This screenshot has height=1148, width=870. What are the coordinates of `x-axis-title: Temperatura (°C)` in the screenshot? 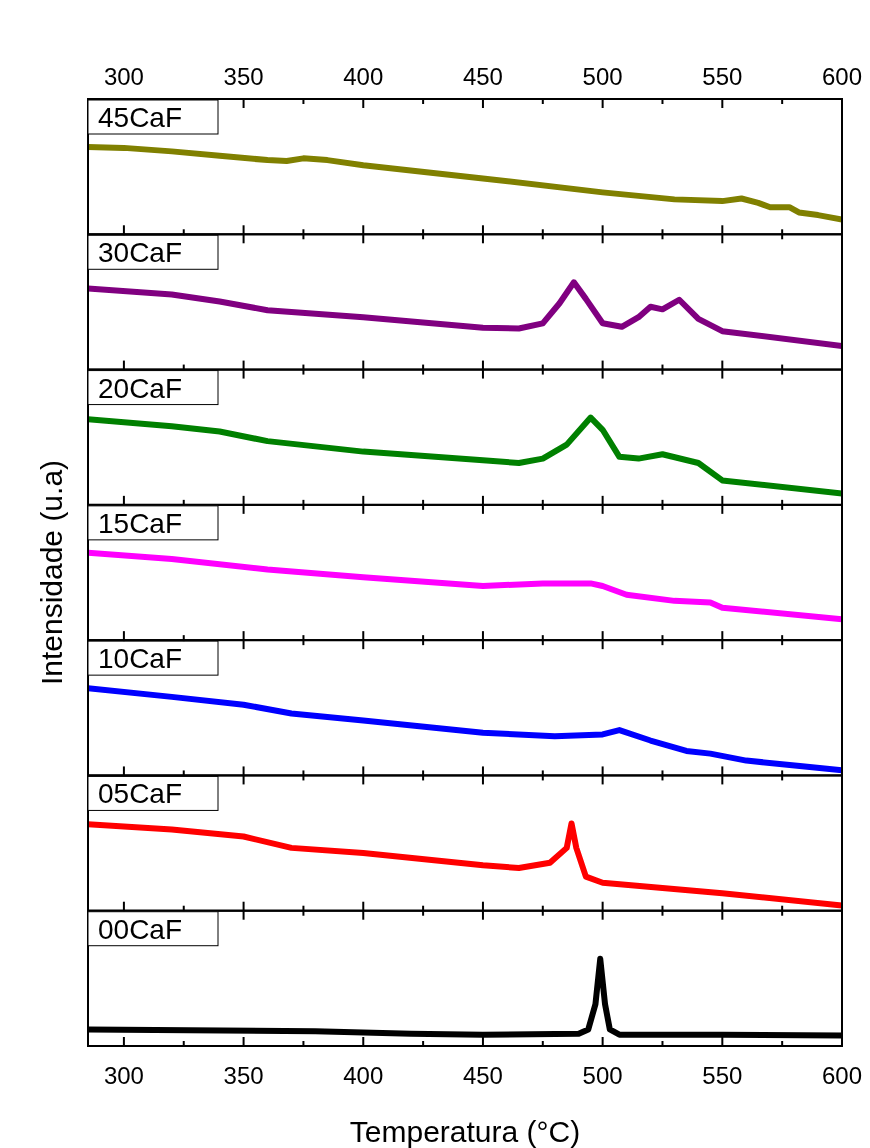 It's located at (465, 1131).